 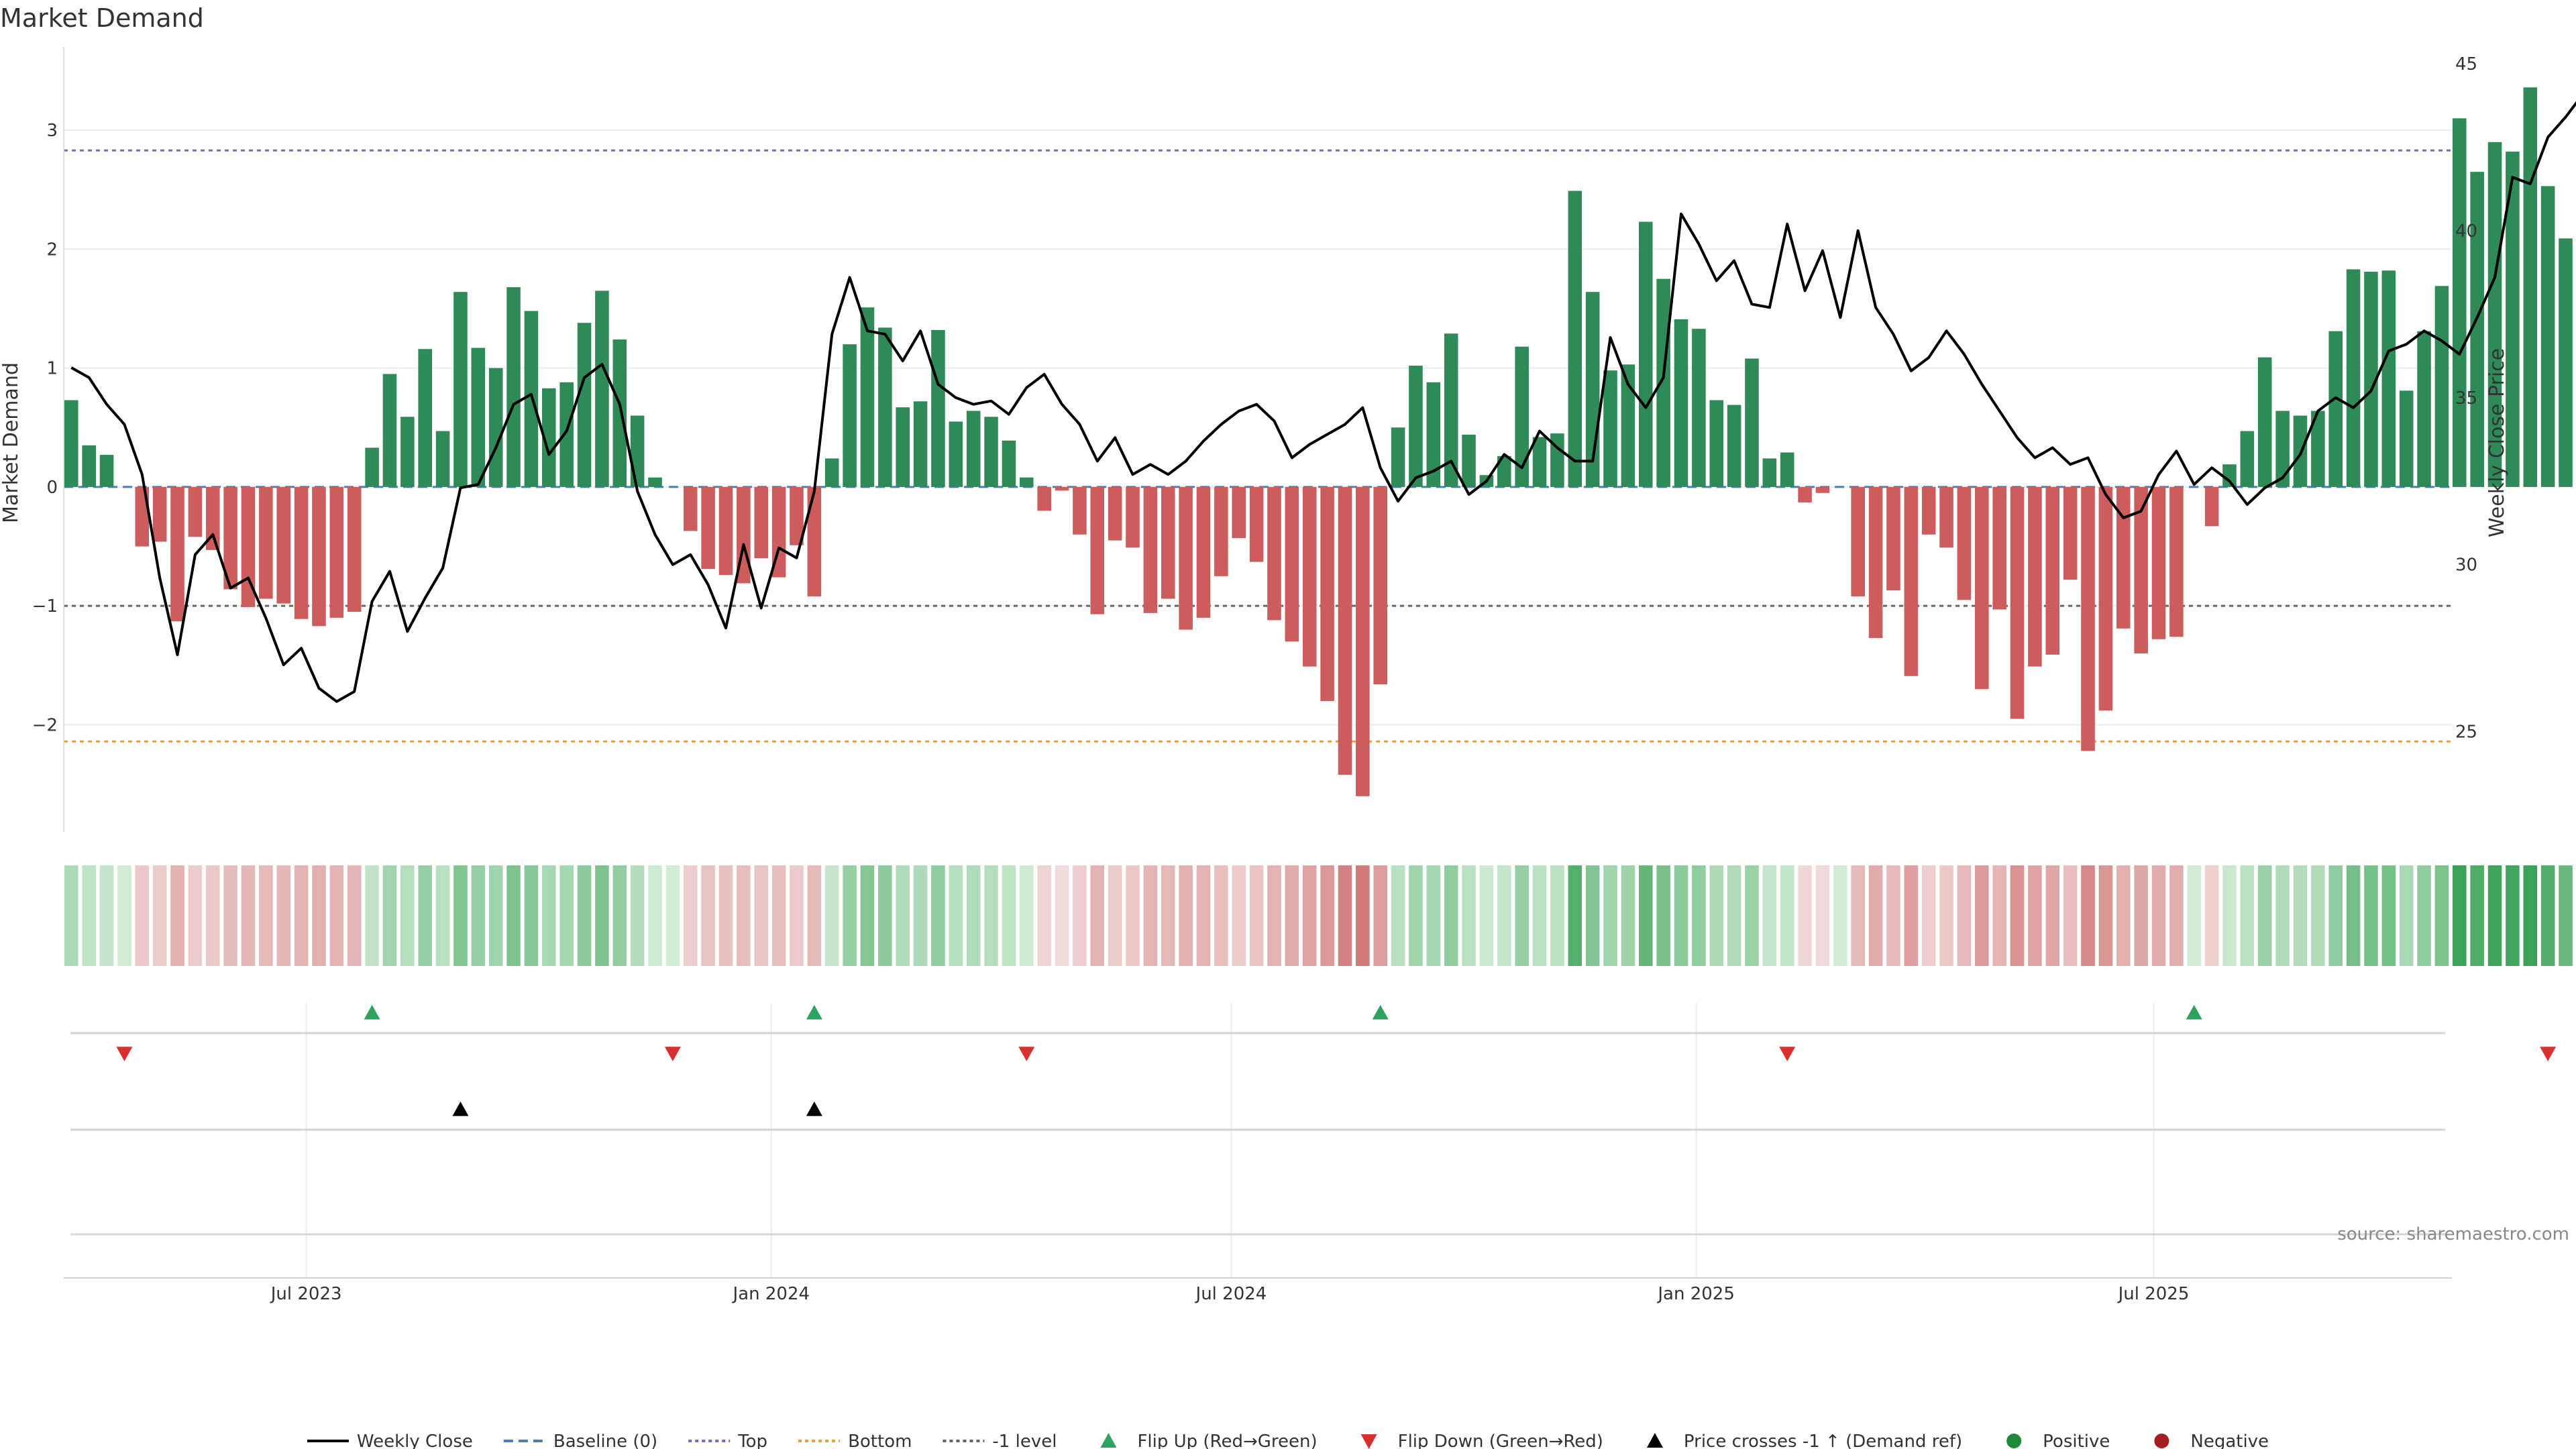 What do you see at coordinates (2076, 1440) in the screenshot?
I see `legend-label: Positive` at bounding box center [2076, 1440].